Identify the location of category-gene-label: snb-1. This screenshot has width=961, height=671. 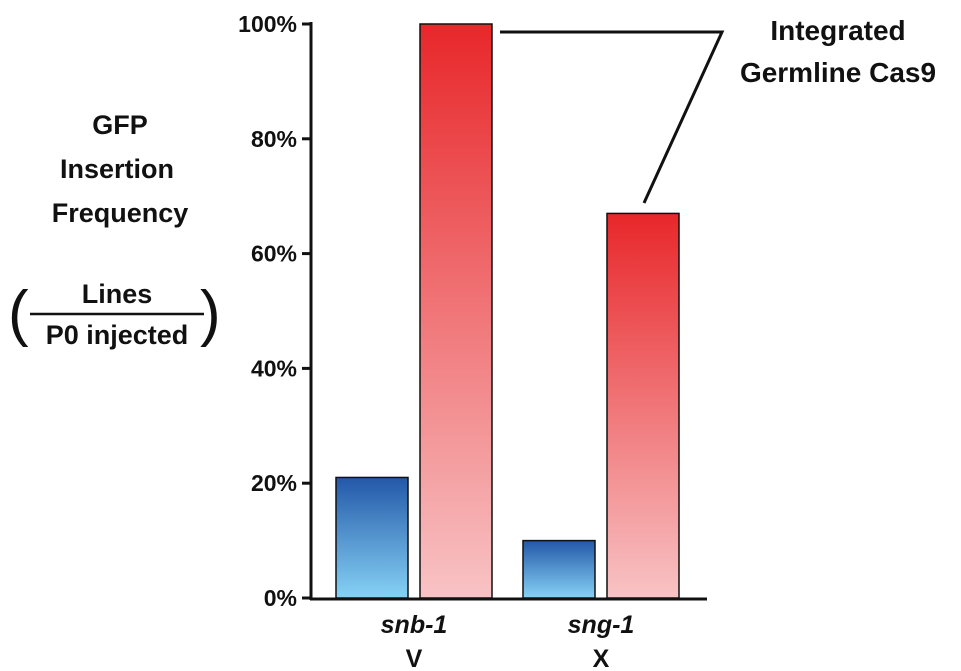
(414, 625).